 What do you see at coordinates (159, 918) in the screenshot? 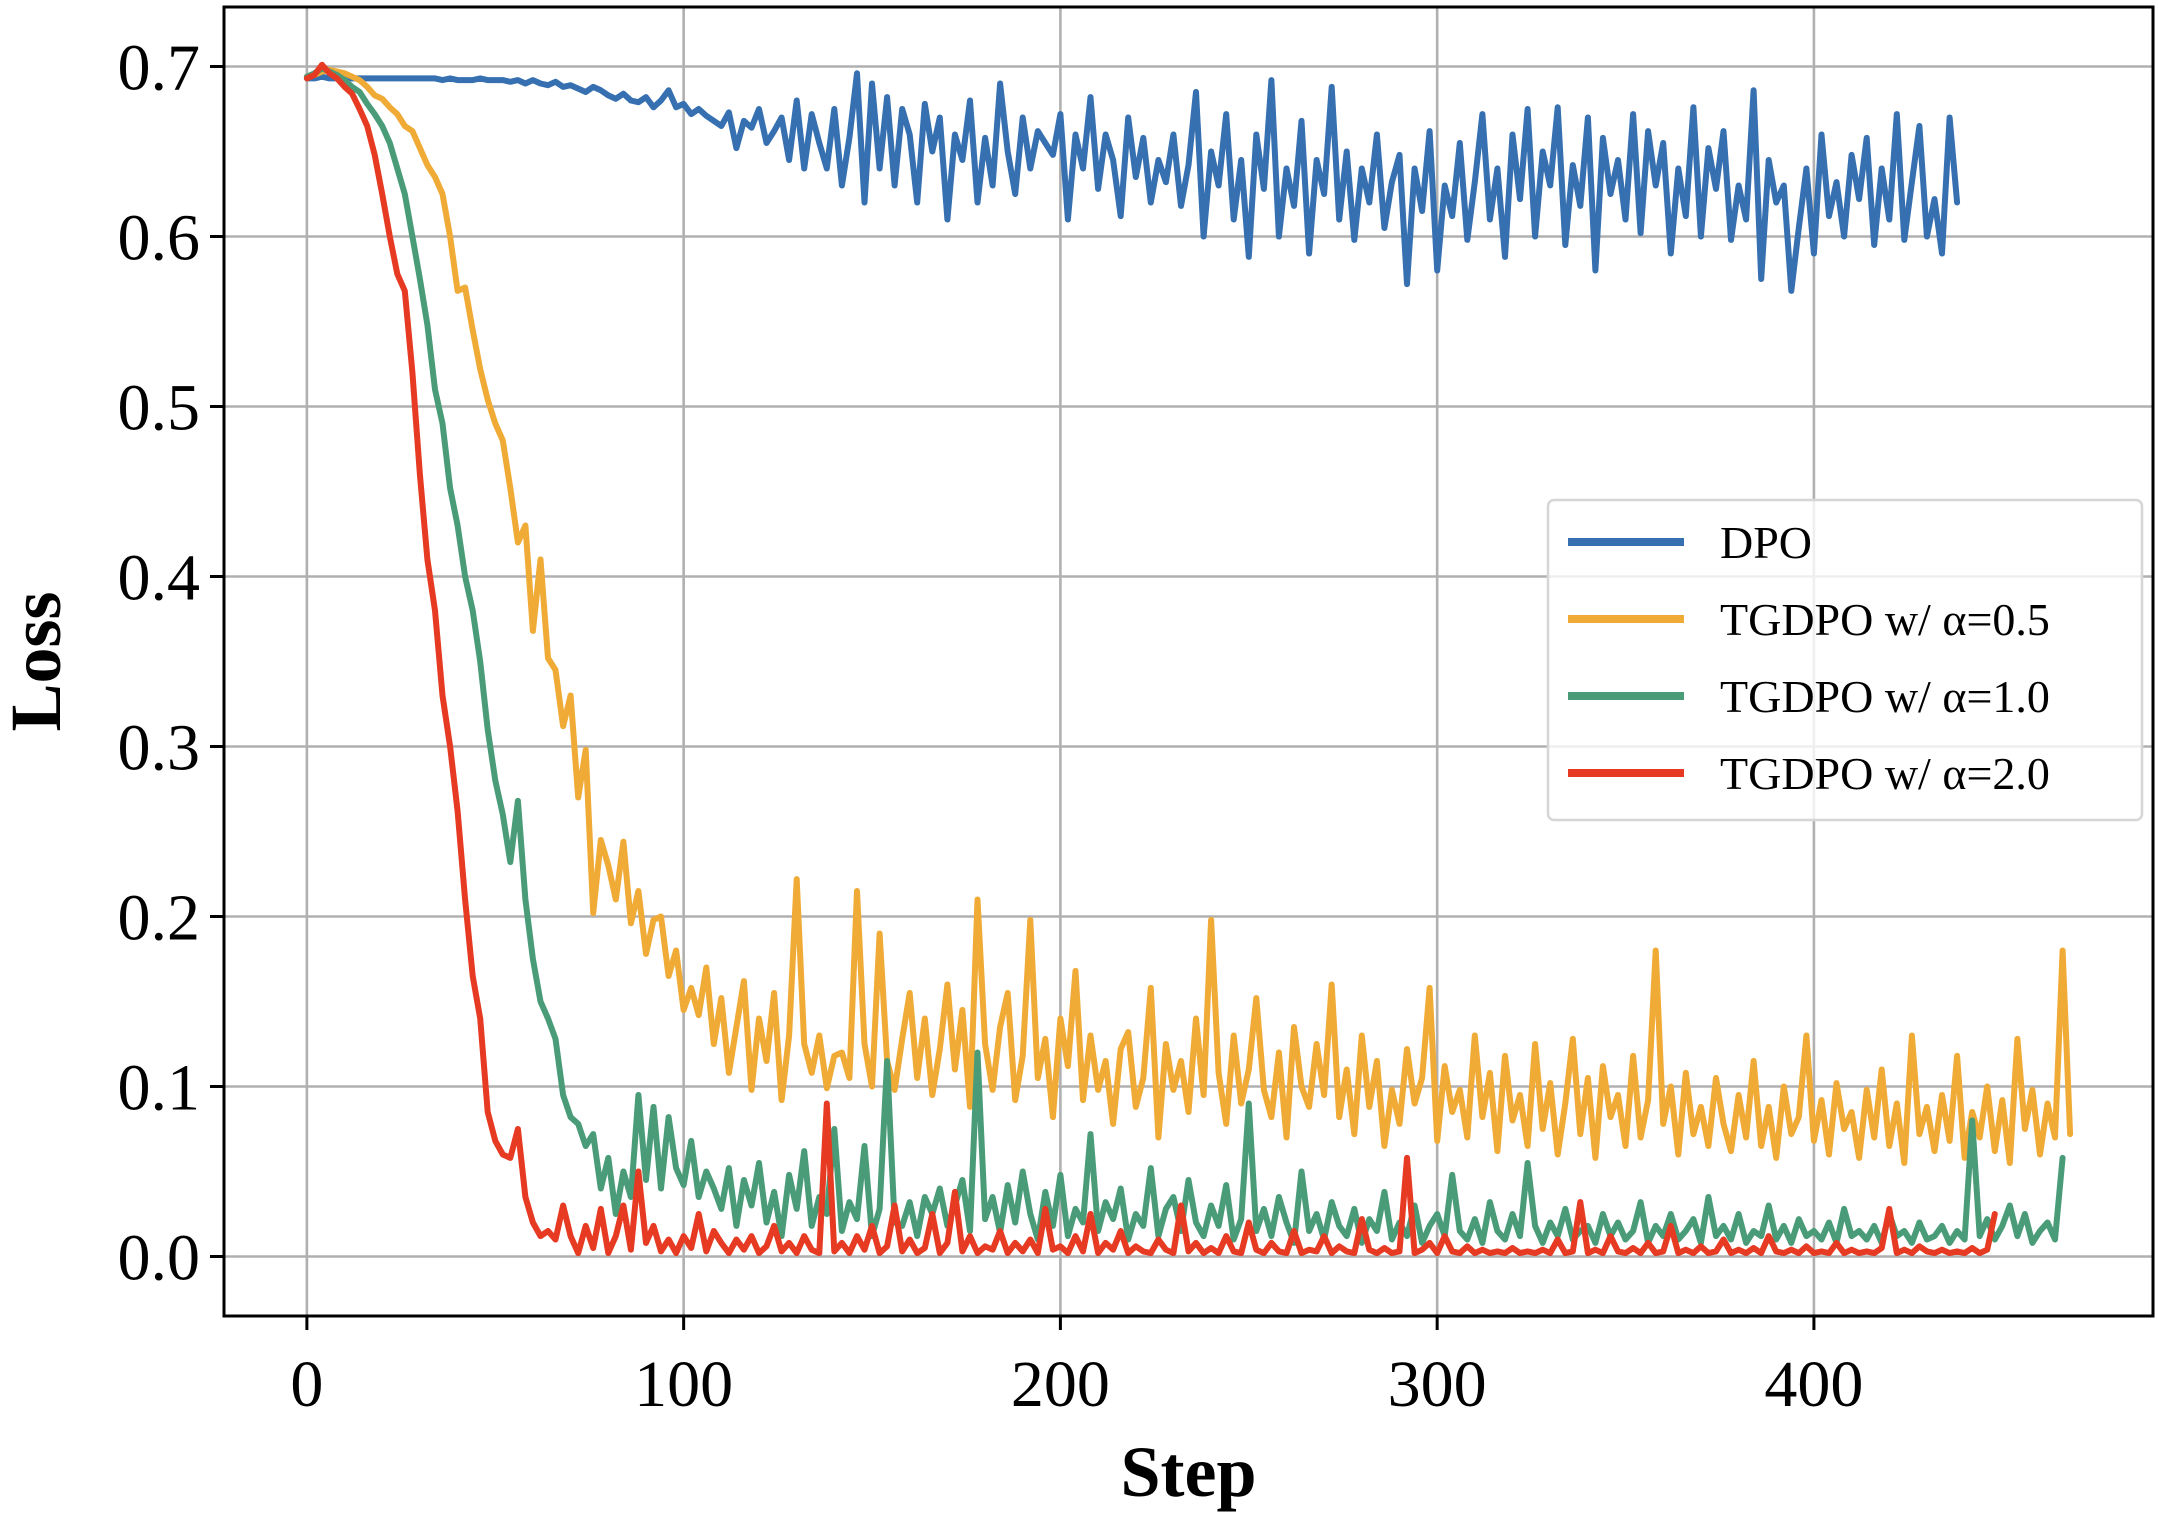
I see `y-tick-label: 0.2` at bounding box center [159, 918].